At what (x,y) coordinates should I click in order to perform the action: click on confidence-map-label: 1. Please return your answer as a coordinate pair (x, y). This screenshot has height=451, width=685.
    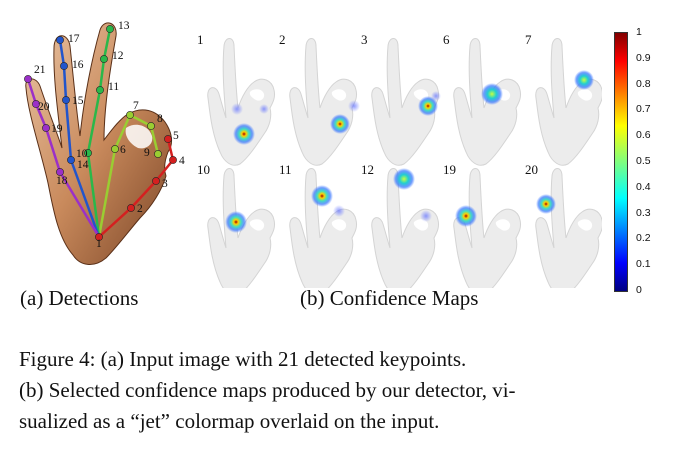
    Looking at the image, I should click on (200, 39).